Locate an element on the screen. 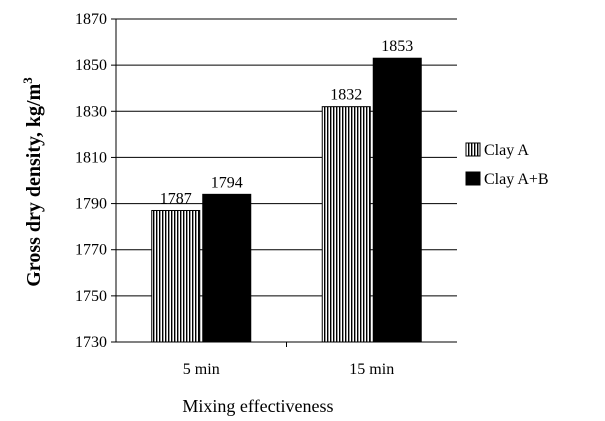 This screenshot has width=605, height=421. data-label: 1787 is located at coordinates (176, 198).